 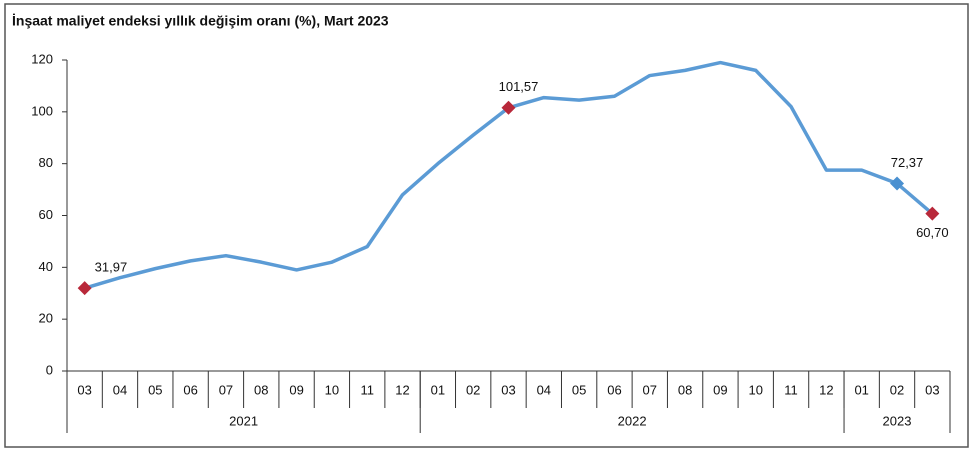 What do you see at coordinates (111, 267) in the screenshot?
I see `data-label: 31,97` at bounding box center [111, 267].